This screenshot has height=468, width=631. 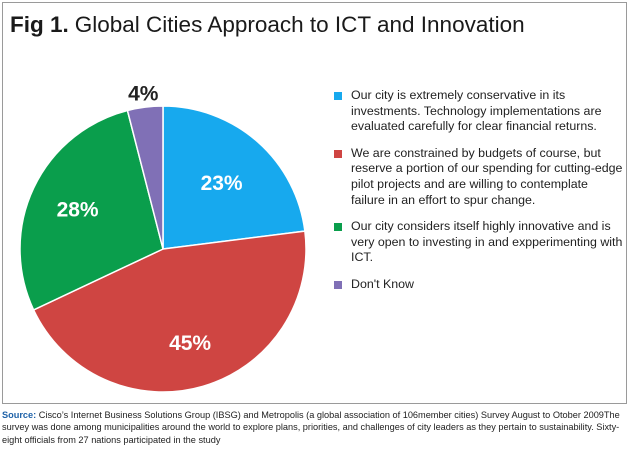 I want to click on slice-label-conservative: 23%, so click(x=222, y=183).